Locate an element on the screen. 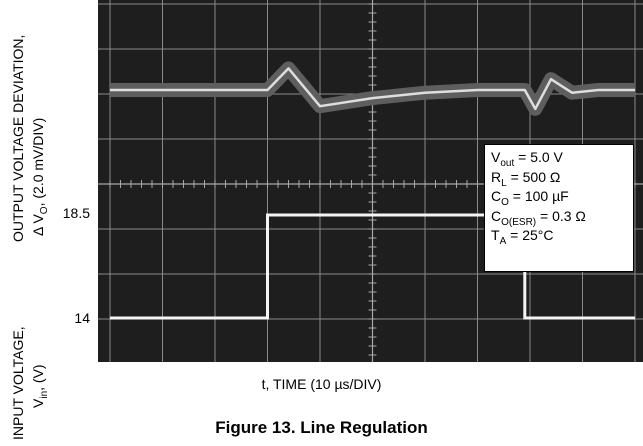 The width and height of the screenshot is (643, 446). x-axis-label: t, TIME (10 µs/DIV) is located at coordinates (321, 384).